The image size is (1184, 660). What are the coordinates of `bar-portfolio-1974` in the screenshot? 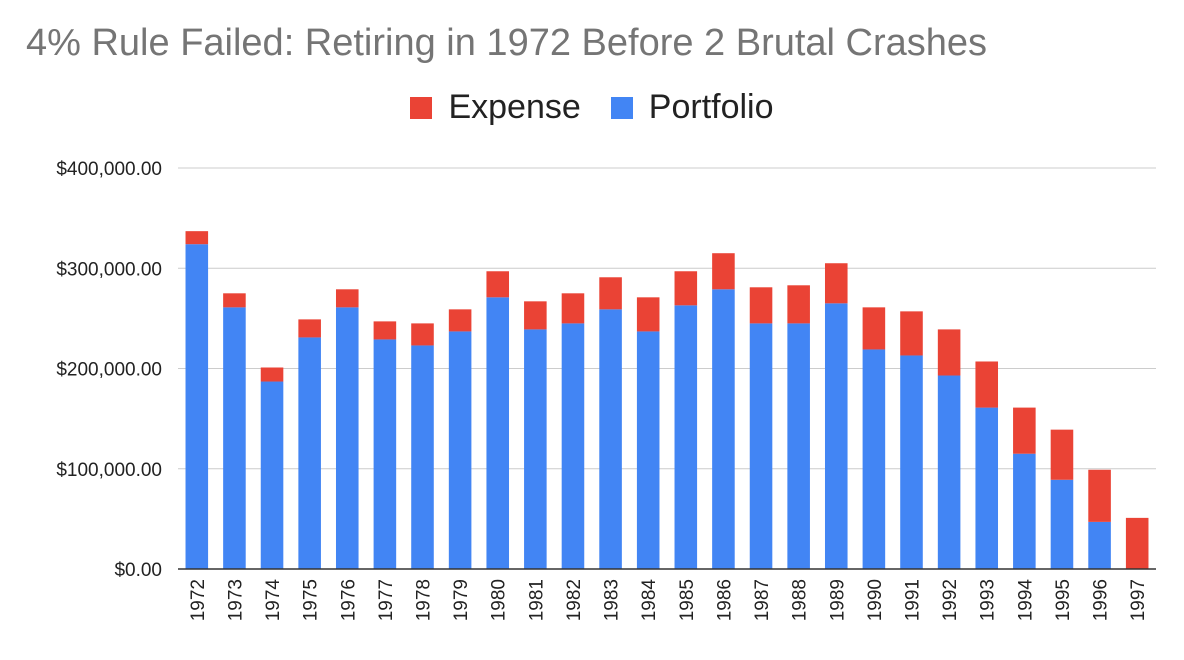 It's located at (272, 475).